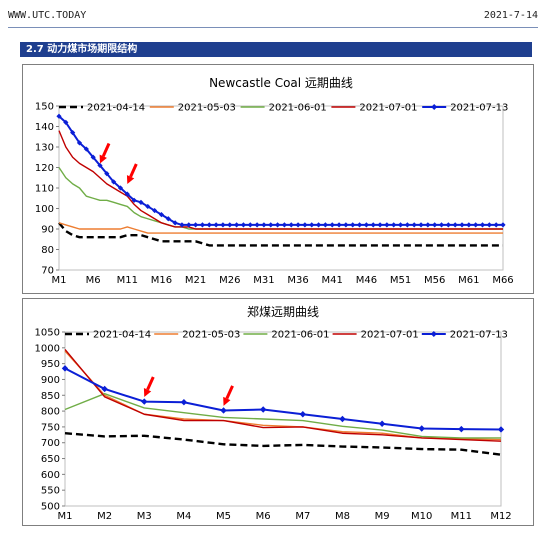 The width and height of the screenshot is (550, 534). What do you see at coordinates (47, 230) in the screenshot?
I see `y-tick-label: 90` at bounding box center [47, 230].